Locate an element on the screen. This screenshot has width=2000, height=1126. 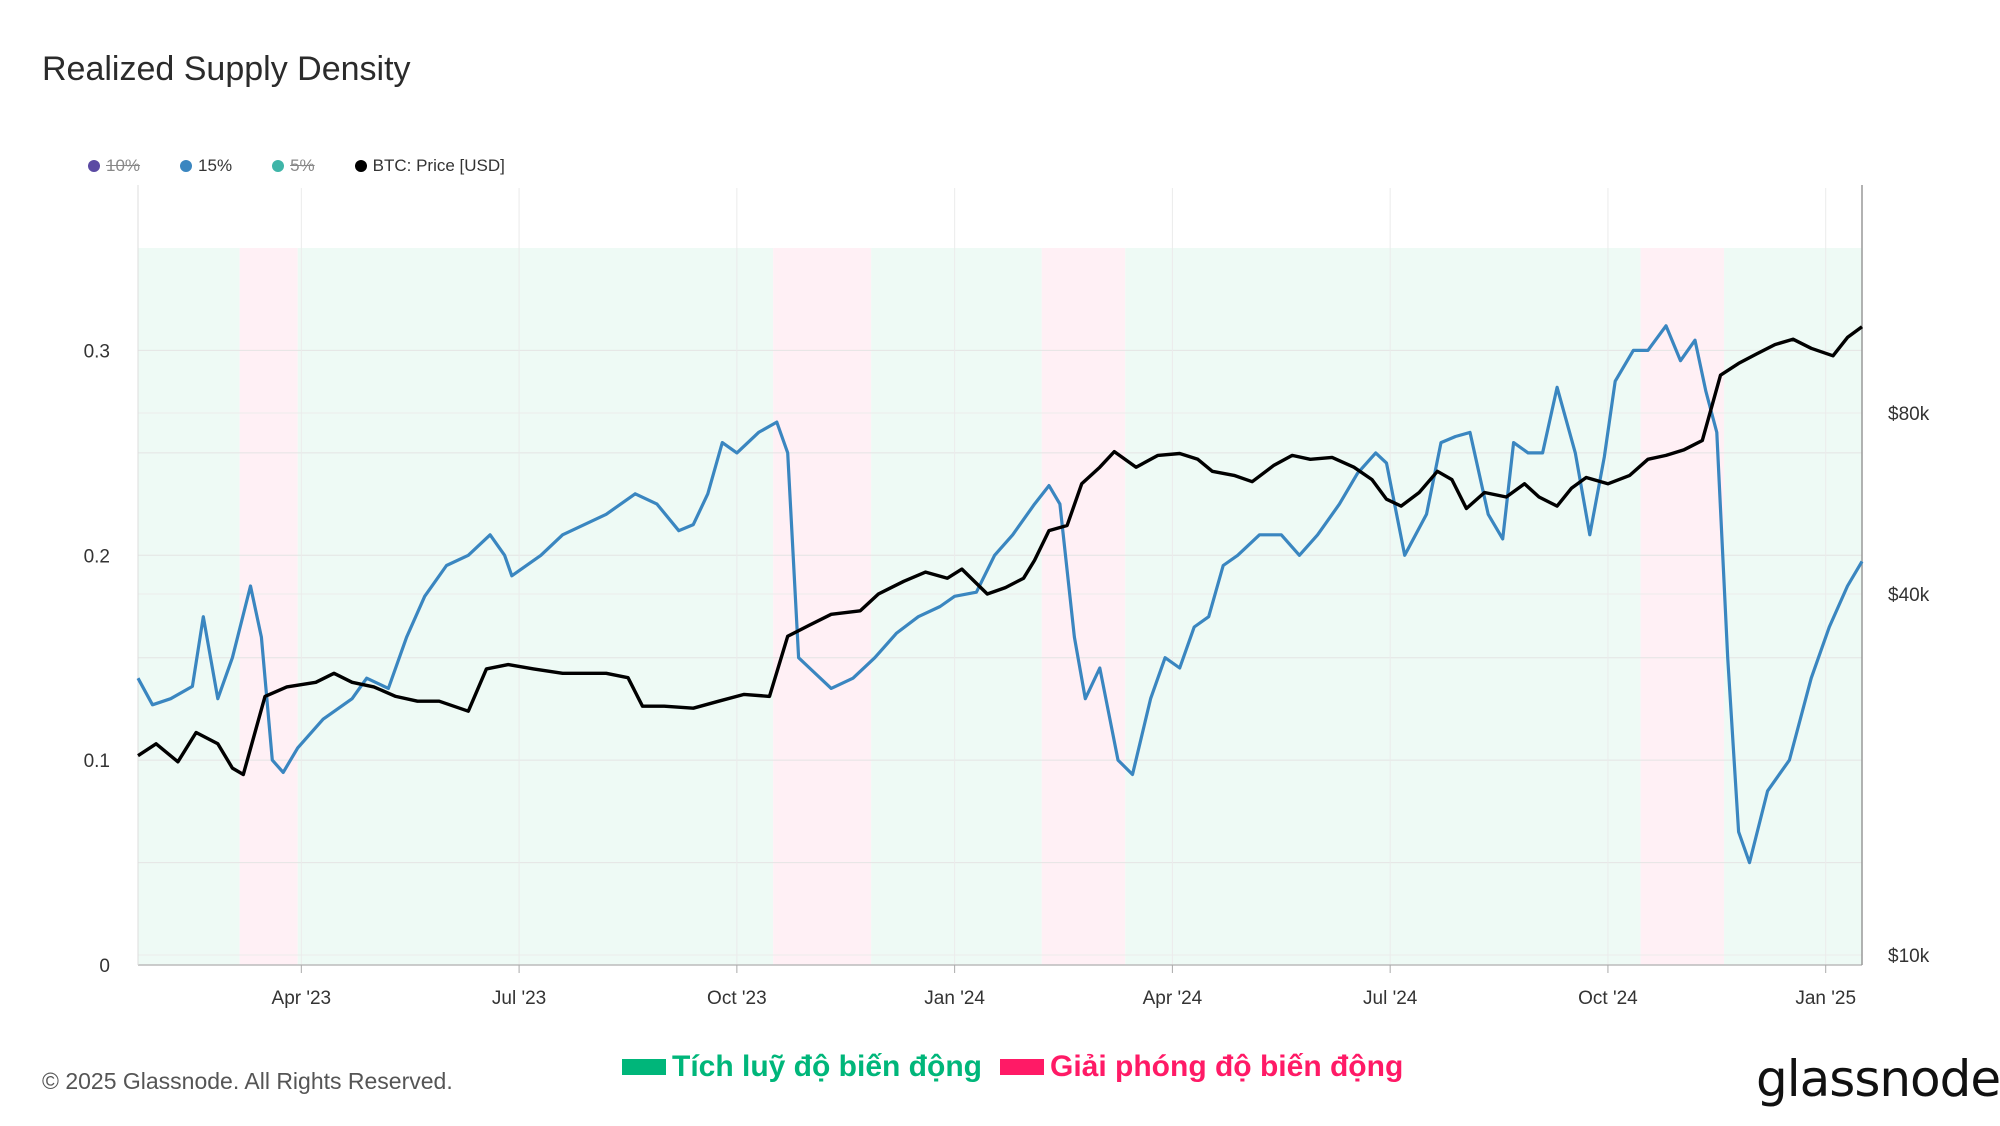
legend-item-10pct: 10% is located at coordinates (114, 166).